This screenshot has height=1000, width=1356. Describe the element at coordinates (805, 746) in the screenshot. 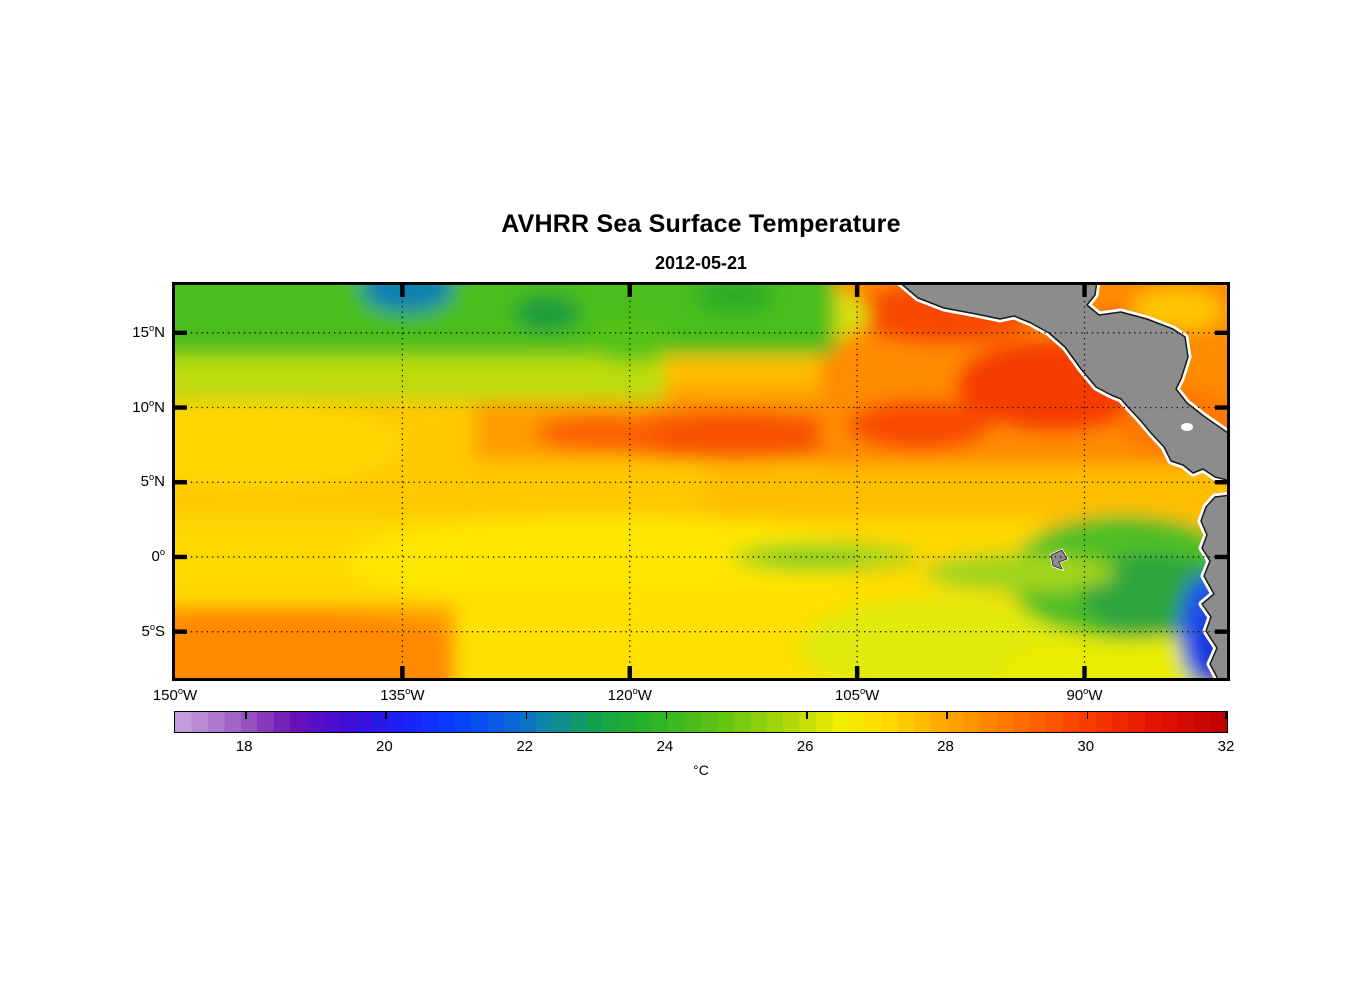

I see `colorbar-tick-label: 26` at that location.